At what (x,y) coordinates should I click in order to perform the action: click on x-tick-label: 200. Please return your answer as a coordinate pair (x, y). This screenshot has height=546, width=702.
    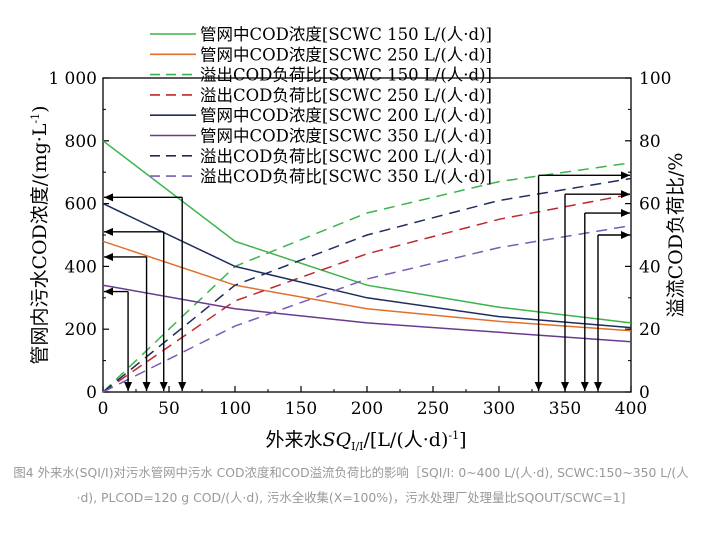
    Looking at the image, I should click on (367, 409).